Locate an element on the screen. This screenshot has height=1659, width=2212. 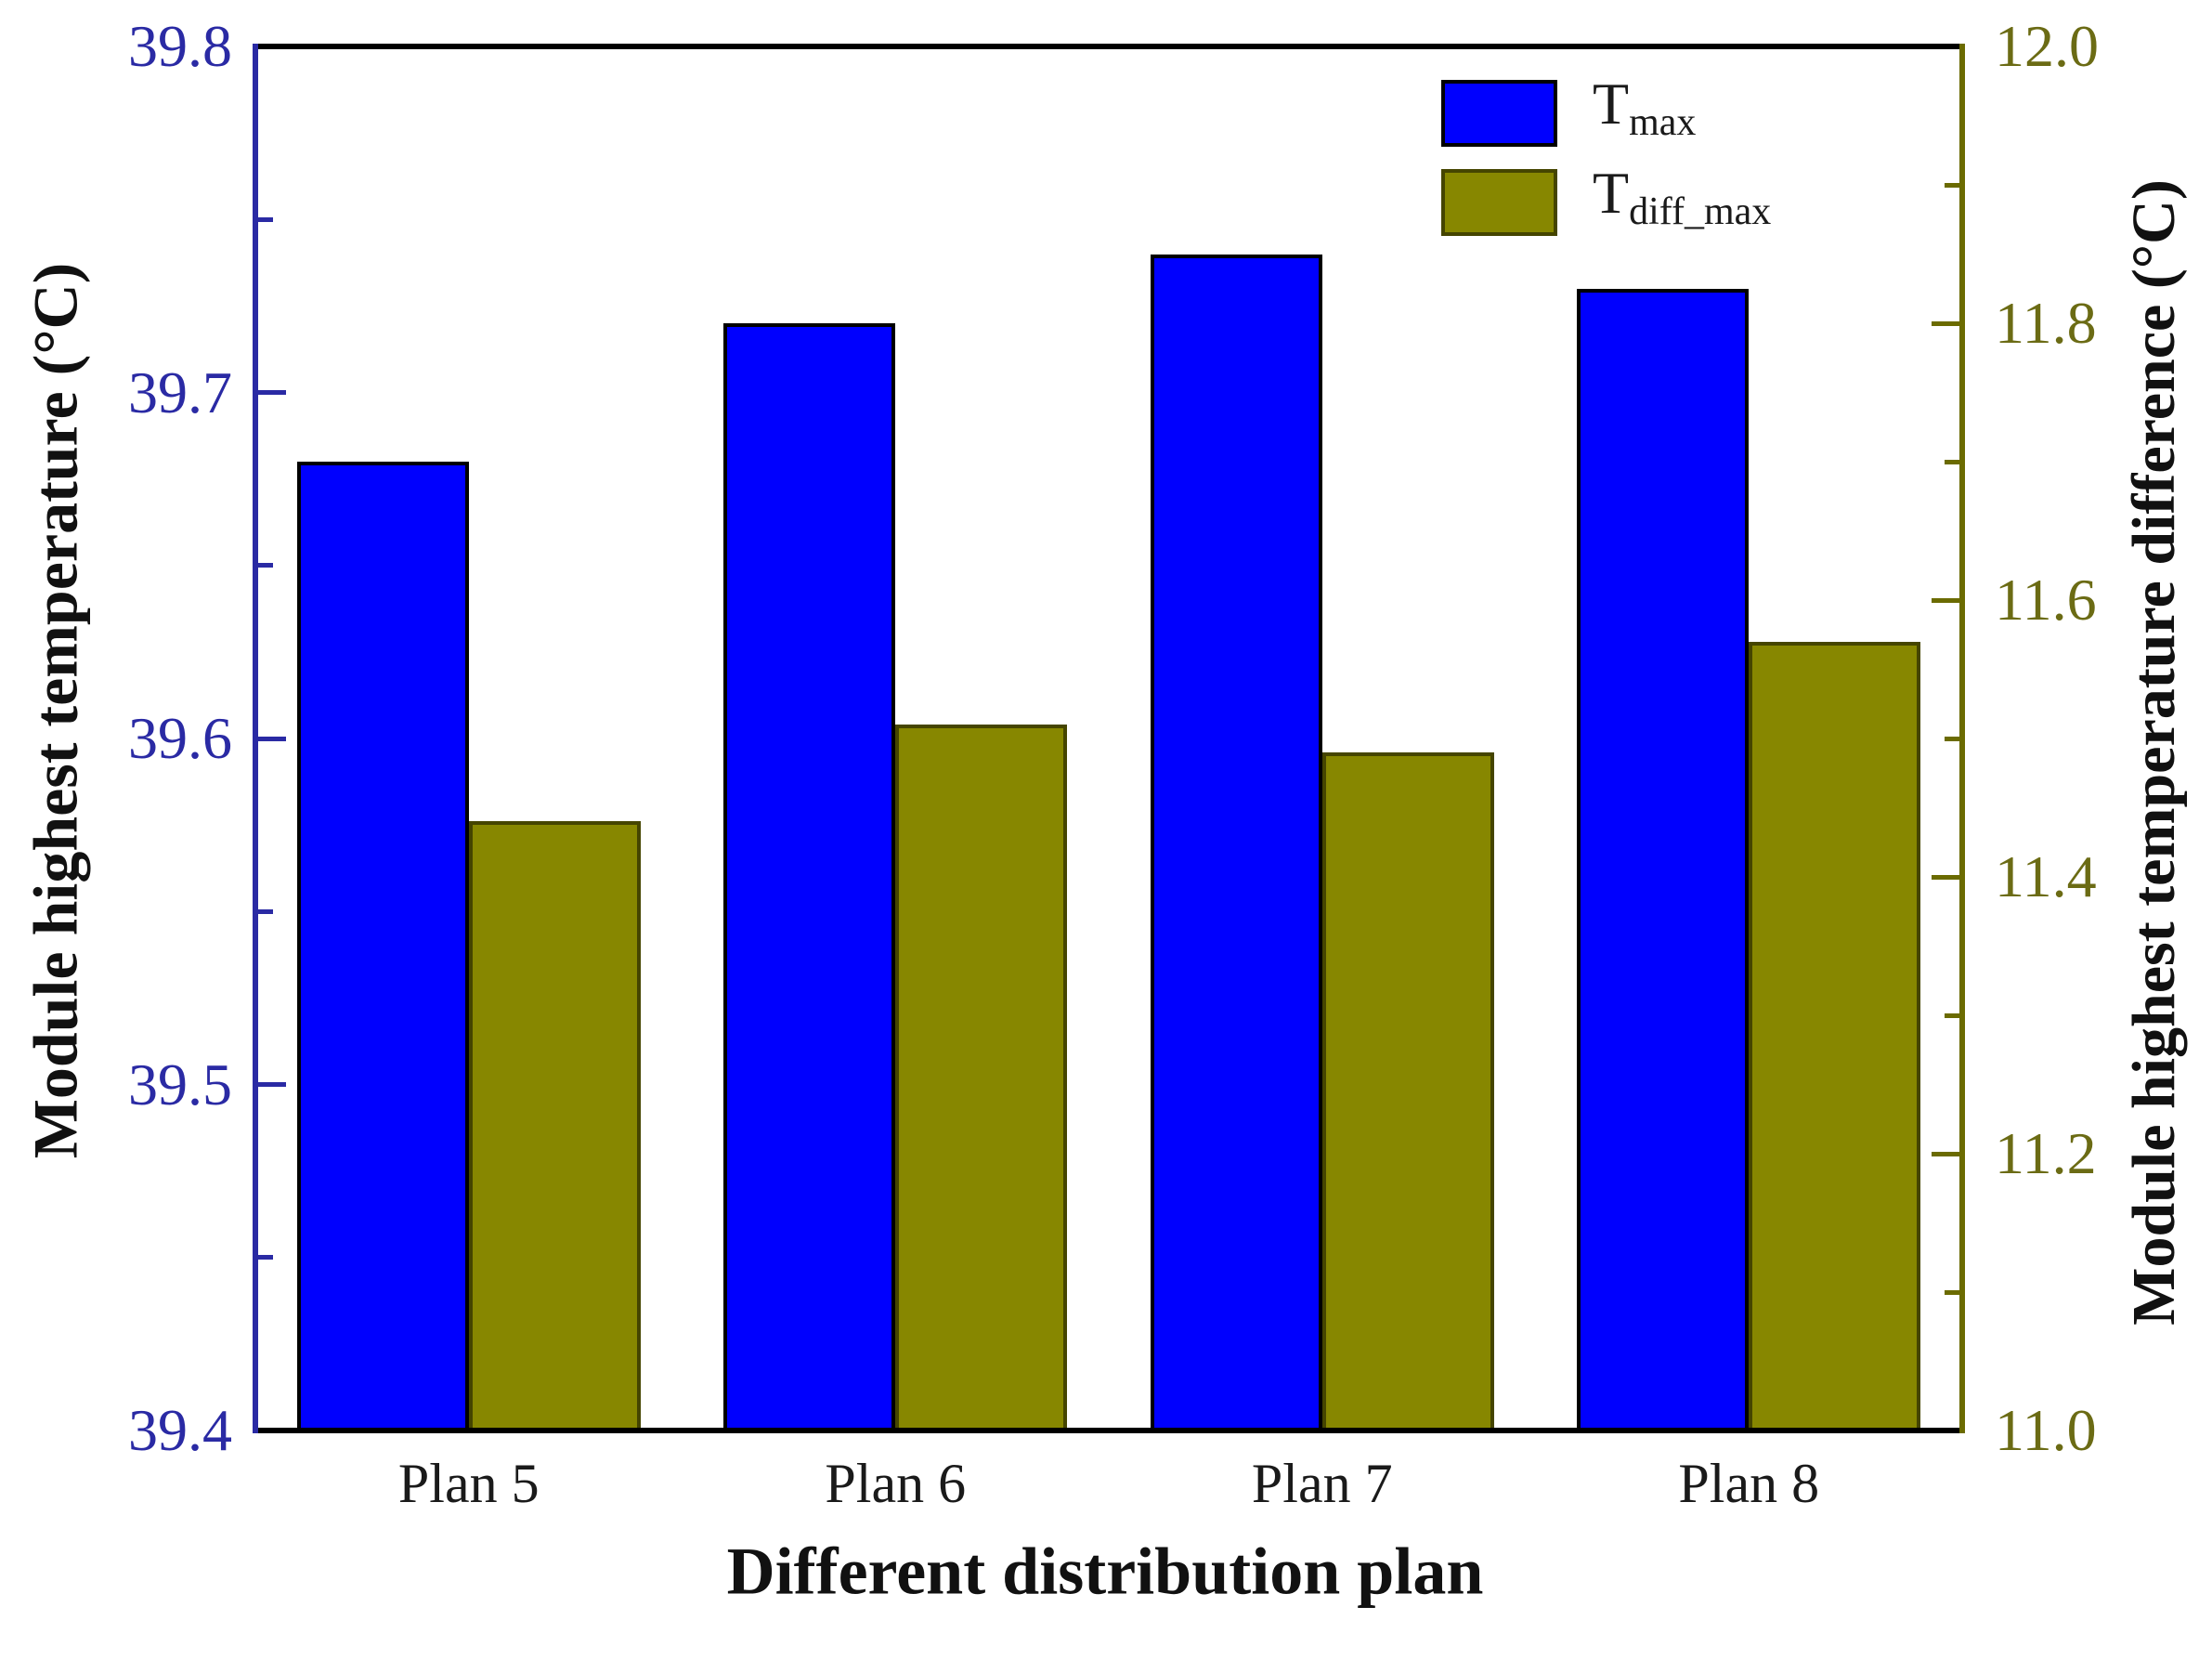
right-axis-tick-label: 12.0 is located at coordinates (2047, 46).